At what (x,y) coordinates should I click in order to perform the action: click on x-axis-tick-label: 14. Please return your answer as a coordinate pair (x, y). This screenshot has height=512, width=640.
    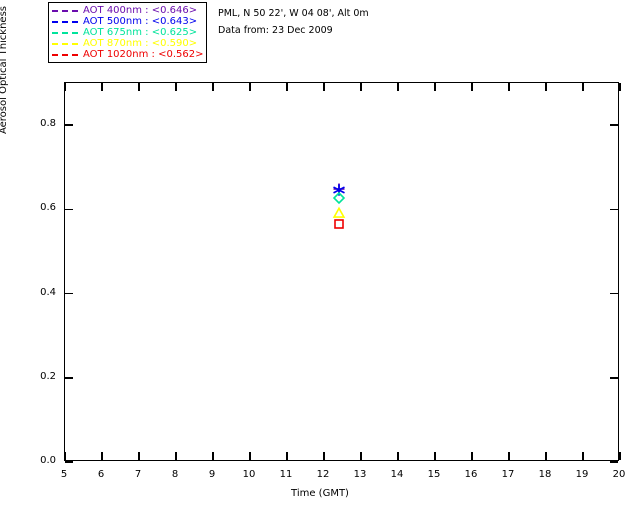
    Looking at the image, I should click on (397, 474).